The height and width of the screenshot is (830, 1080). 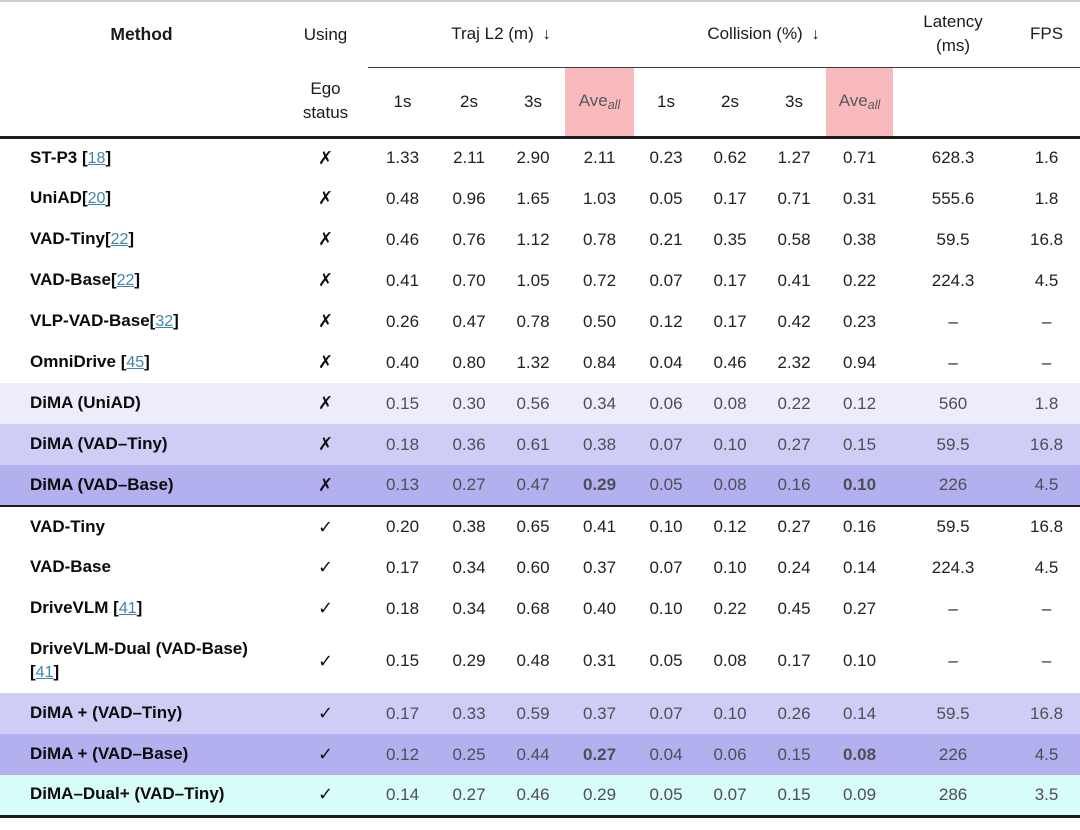 I want to click on citation-link: 20, so click(x=96, y=199).